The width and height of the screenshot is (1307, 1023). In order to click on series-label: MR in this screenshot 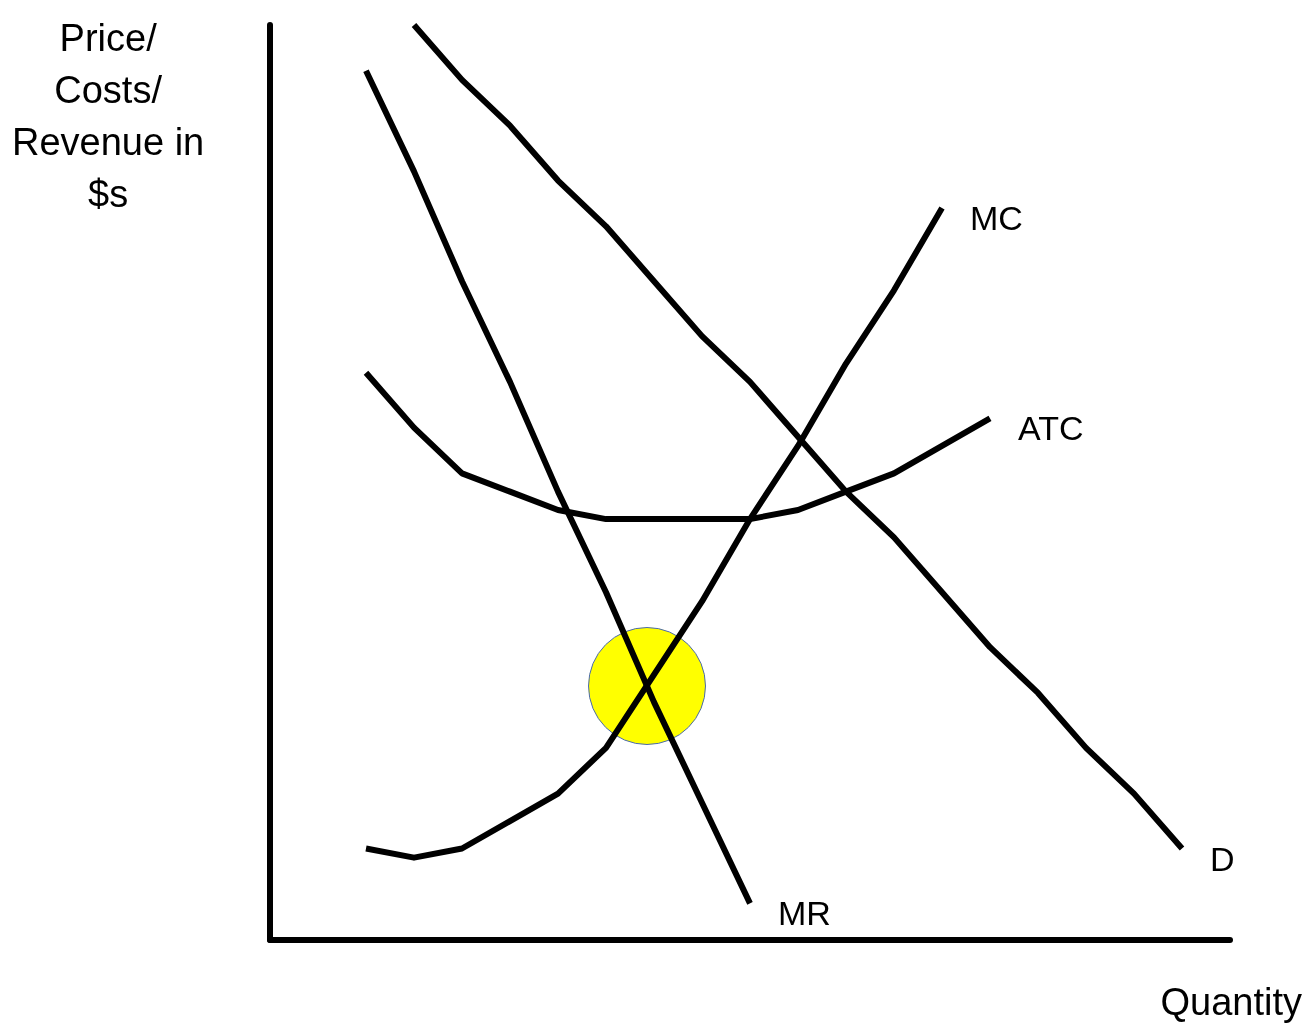, I will do `click(804, 913)`.